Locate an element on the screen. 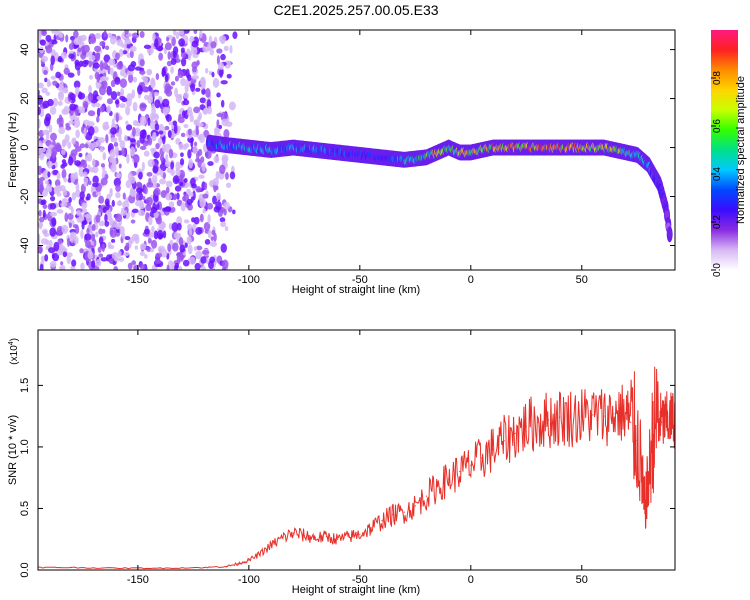 Image resolution: width=750 pixels, height=600 pixels. spectrogram-x-tick-label: -50 is located at coordinates (360, 280).